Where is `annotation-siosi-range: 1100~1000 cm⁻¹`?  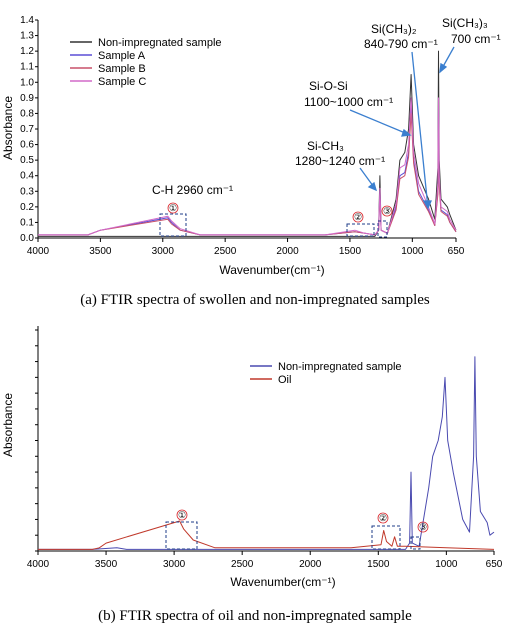 annotation-siosi-range: 1100~1000 cm⁻¹ is located at coordinates (348, 102).